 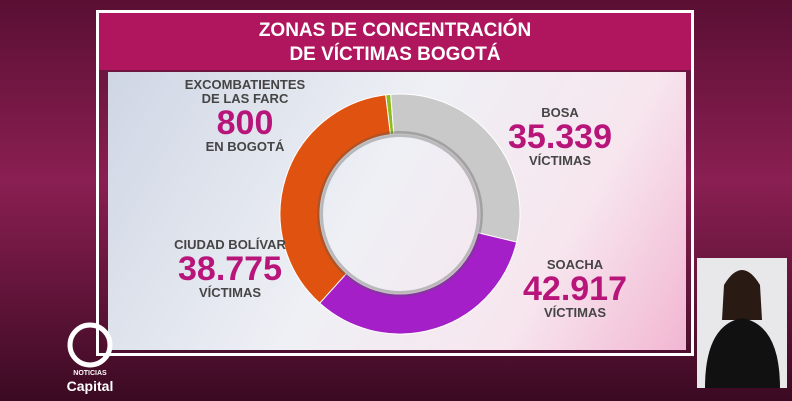 I want to click on logo-top: NOTICIAS, so click(x=90, y=373).